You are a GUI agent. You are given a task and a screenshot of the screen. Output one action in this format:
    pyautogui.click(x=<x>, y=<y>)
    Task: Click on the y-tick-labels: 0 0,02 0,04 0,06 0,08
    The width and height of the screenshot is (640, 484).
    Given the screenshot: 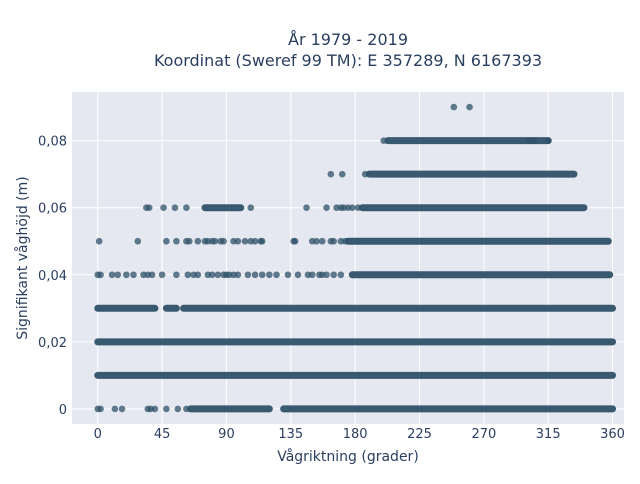 What is the action you would take?
    pyautogui.click(x=52, y=276)
    